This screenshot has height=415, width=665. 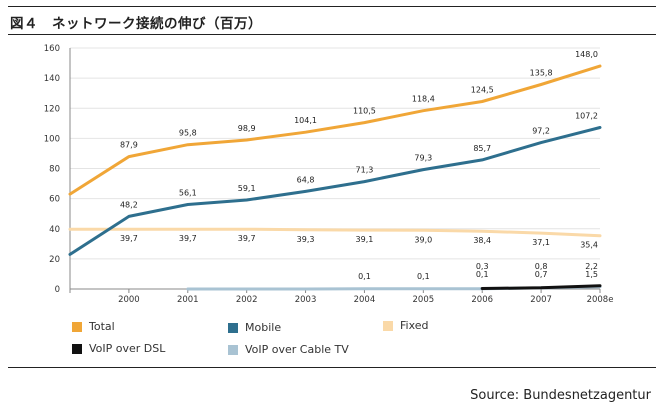 I want to click on legend-label-voip-dsl: VoIP over DSL, so click(x=127, y=348).